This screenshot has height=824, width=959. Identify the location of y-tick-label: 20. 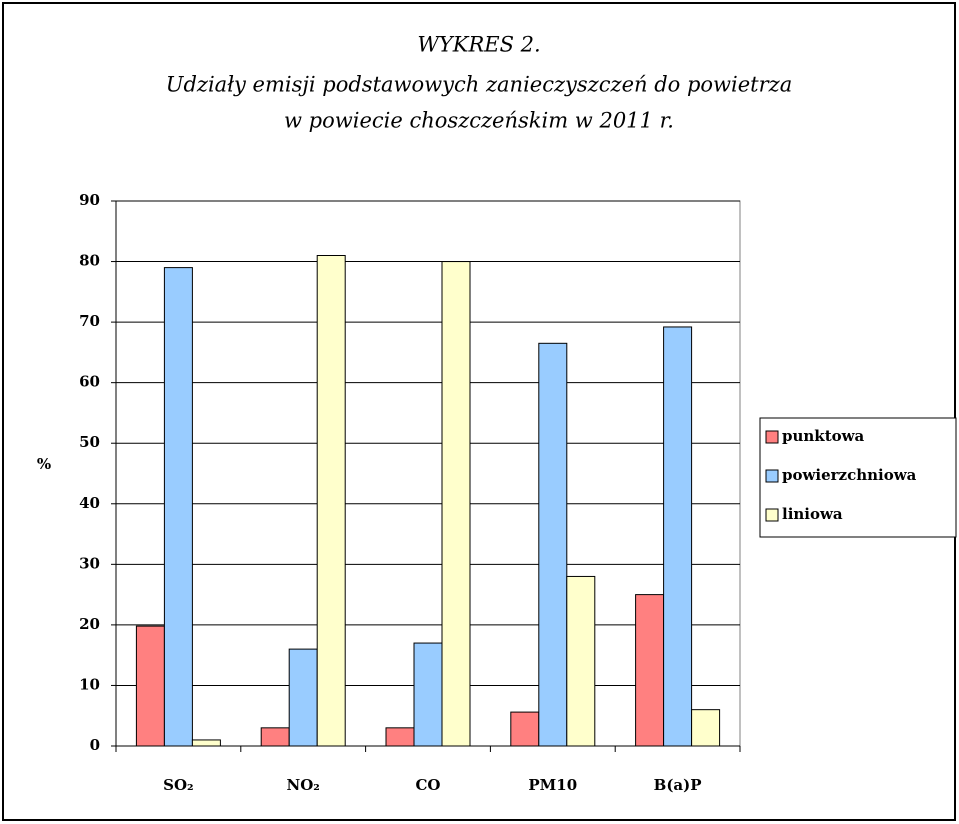
(89, 624).